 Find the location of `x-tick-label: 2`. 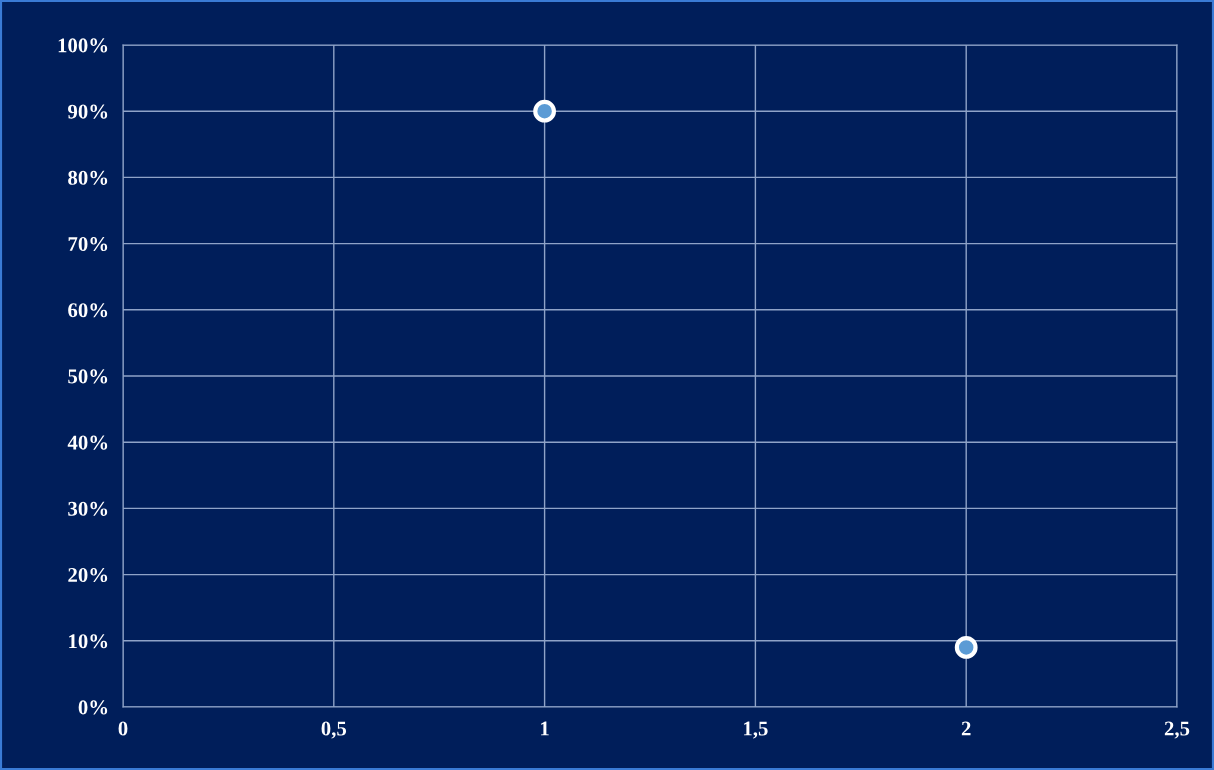

x-tick-label: 2 is located at coordinates (966, 728).